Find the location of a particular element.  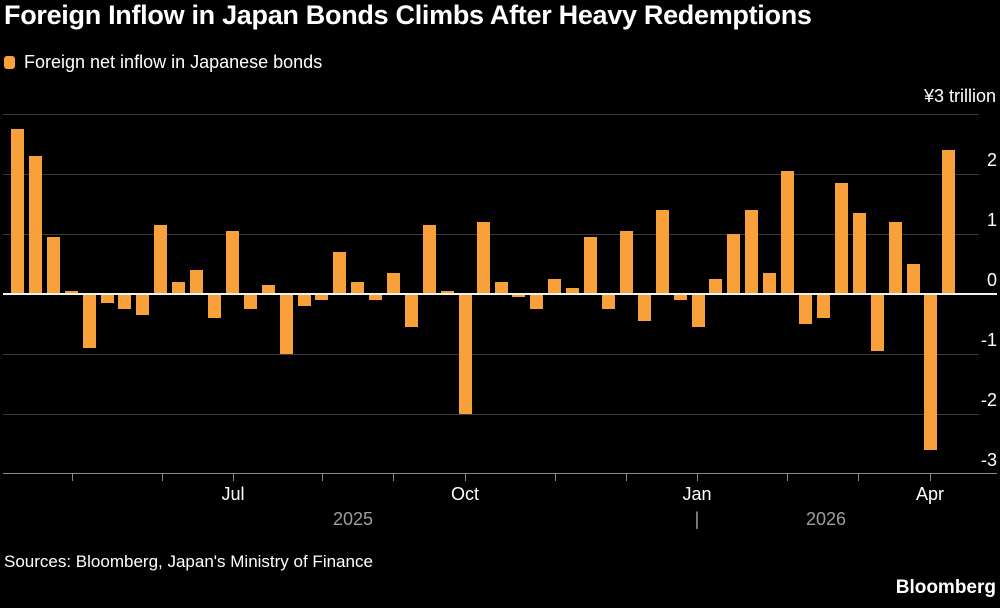

month-label: Oct is located at coordinates (465, 494).